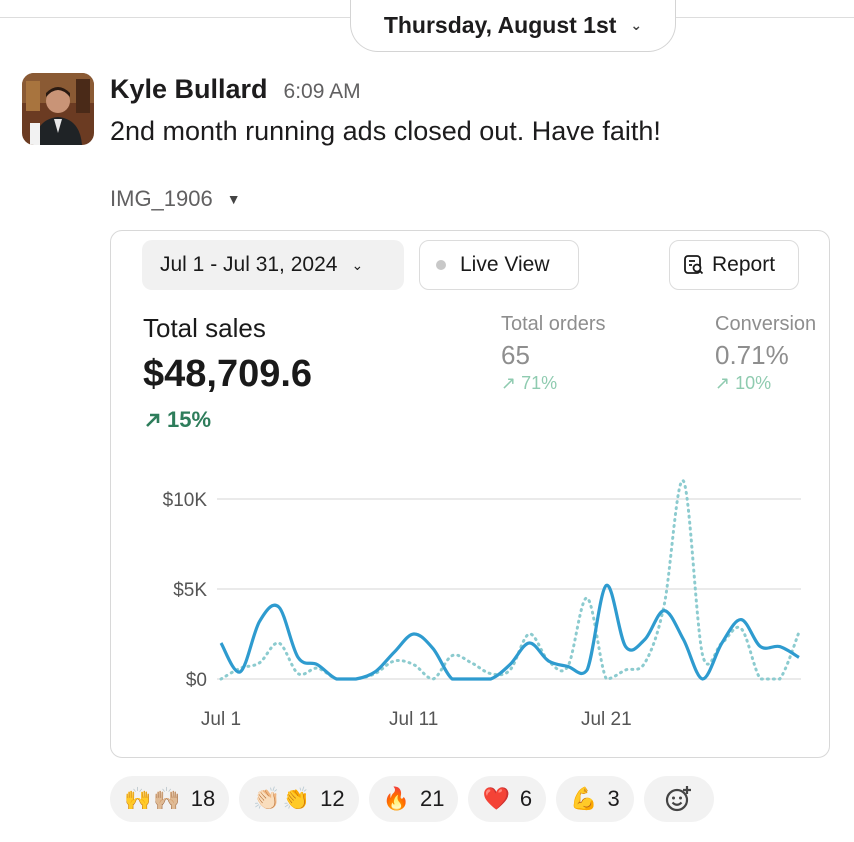  I want to click on live-view-button: Live View, so click(499, 265).